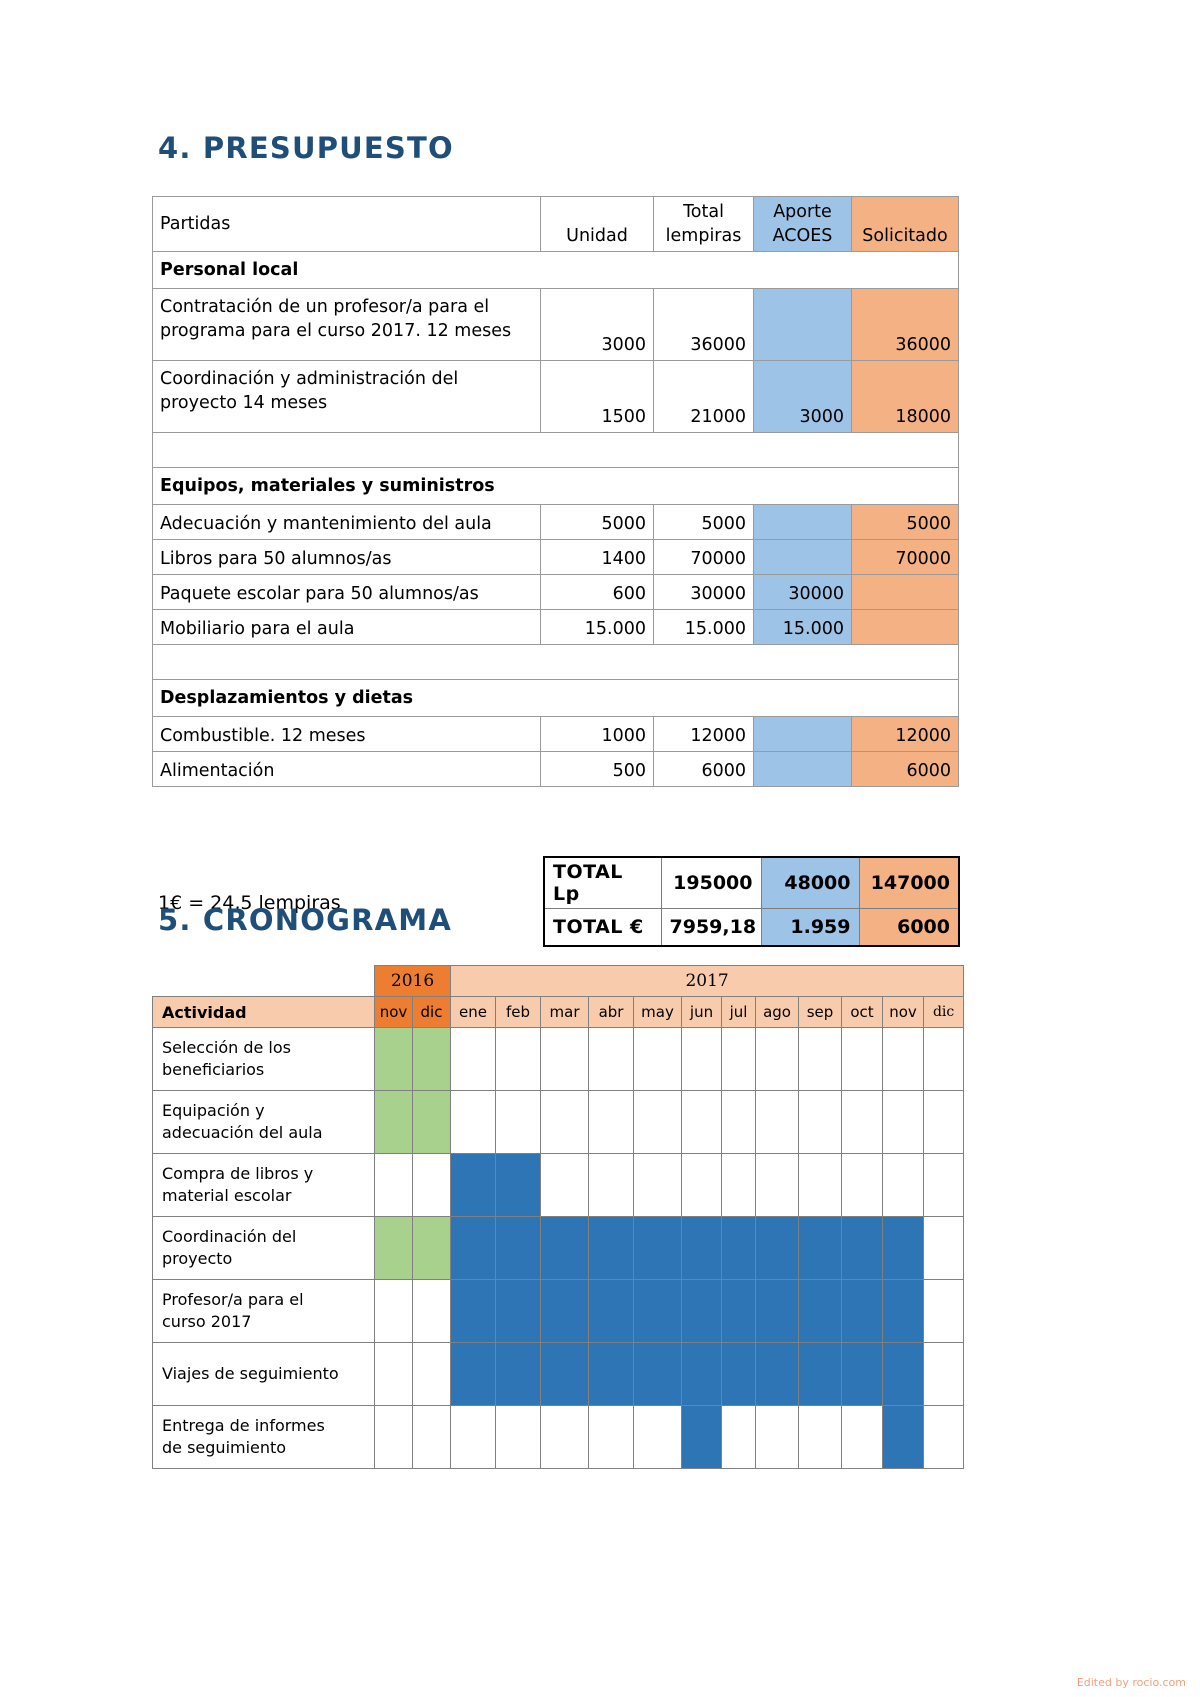  Describe the element at coordinates (305, 920) in the screenshot. I see `page-title-cronograma: 5. CRONOGRAMA` at that location.